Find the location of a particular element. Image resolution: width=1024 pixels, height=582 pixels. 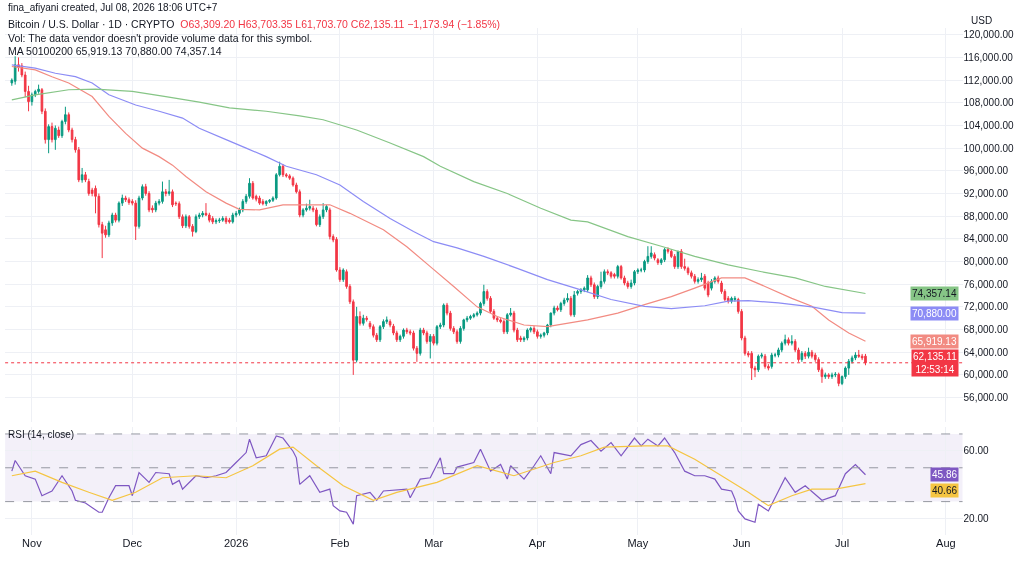

y-tick-label: 68,000.00 is located at coordinates (986, 330).